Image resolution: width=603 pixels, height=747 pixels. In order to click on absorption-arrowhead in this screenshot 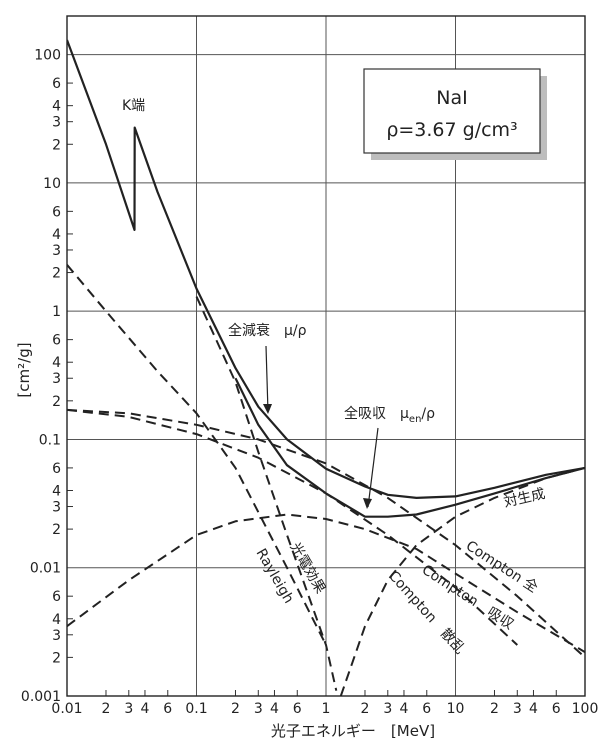, I will do `click(367, 503)`.